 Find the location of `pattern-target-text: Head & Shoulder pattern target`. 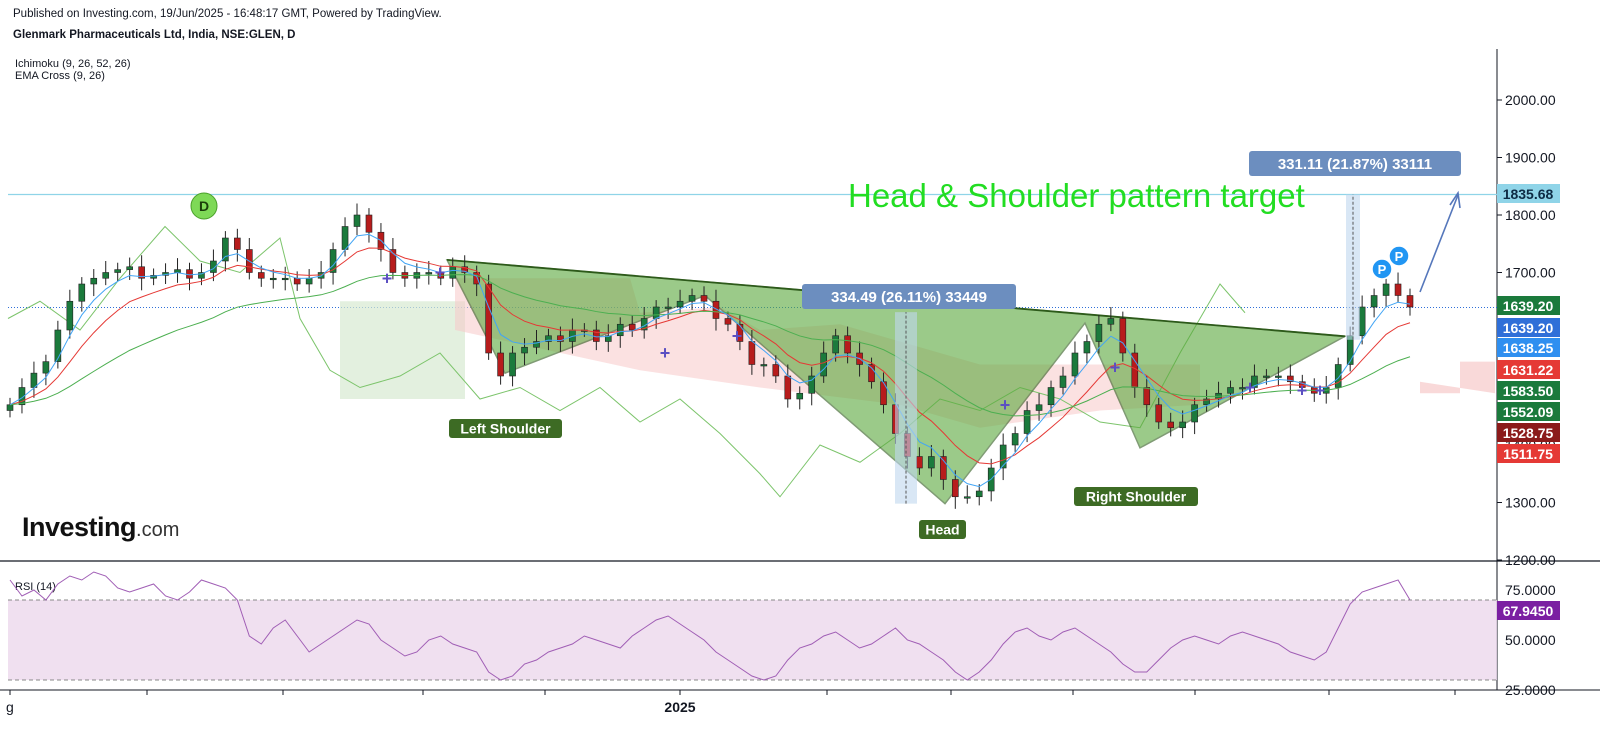

pattern-target-text: Head & Shoulder pattern target is located at coordinates (1076, 195).